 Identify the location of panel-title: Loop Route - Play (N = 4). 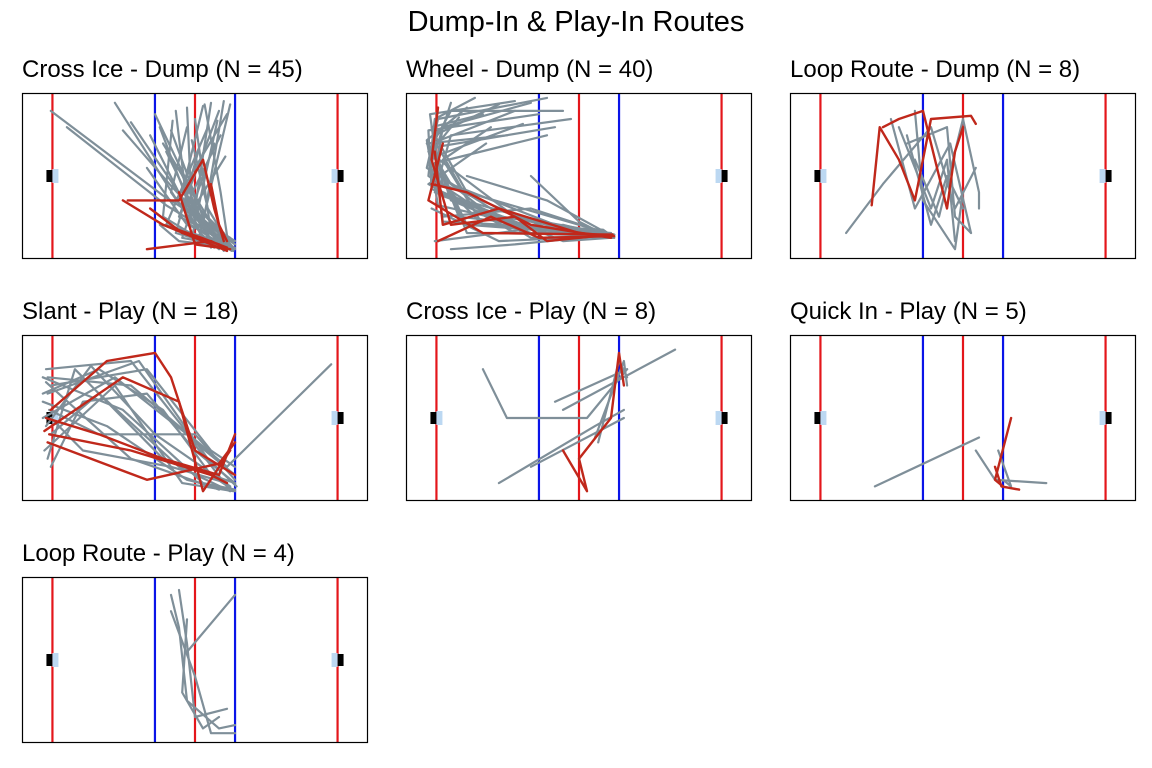
(158, 553).